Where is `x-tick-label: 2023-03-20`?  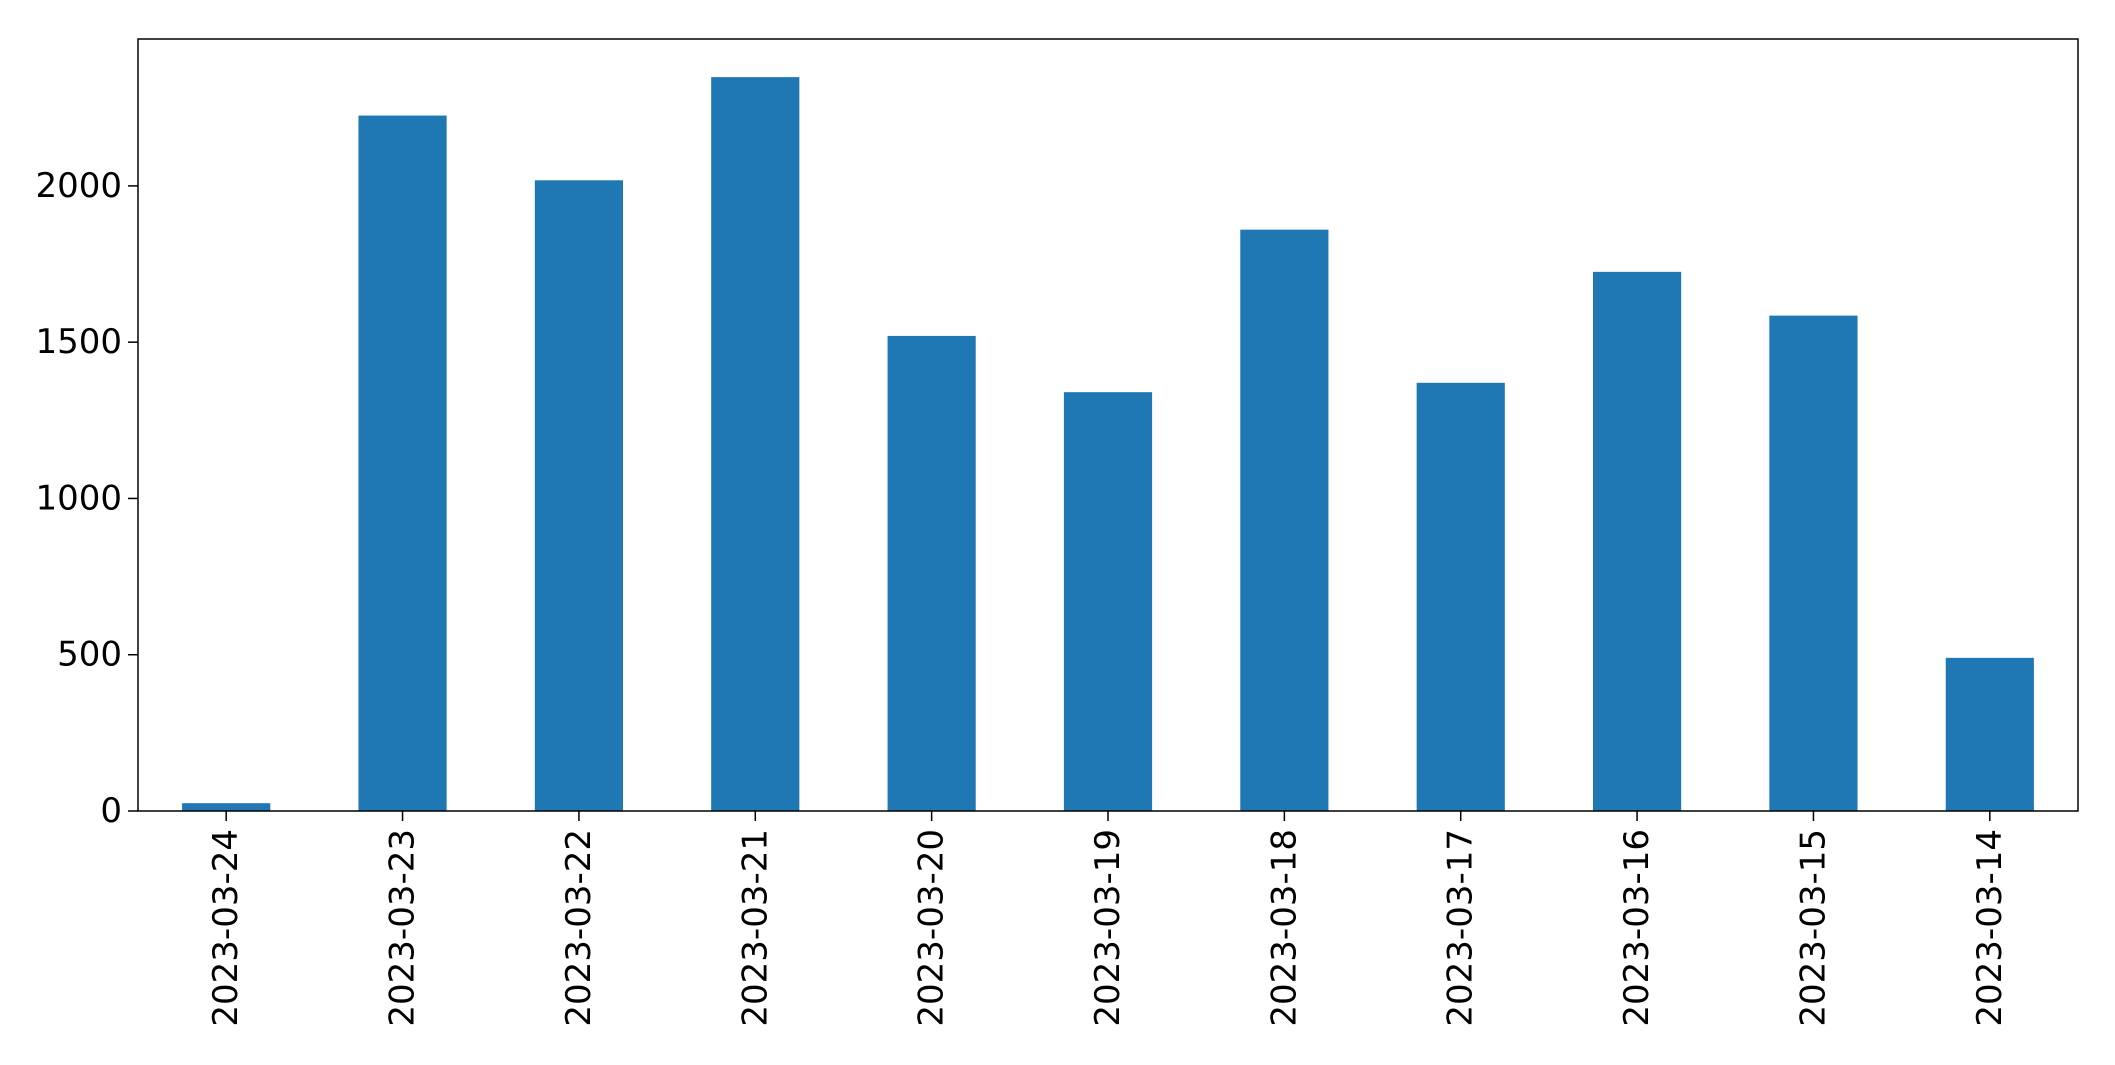 x-tick-label: 2023-03-20 is located at coordinates (932, 928).